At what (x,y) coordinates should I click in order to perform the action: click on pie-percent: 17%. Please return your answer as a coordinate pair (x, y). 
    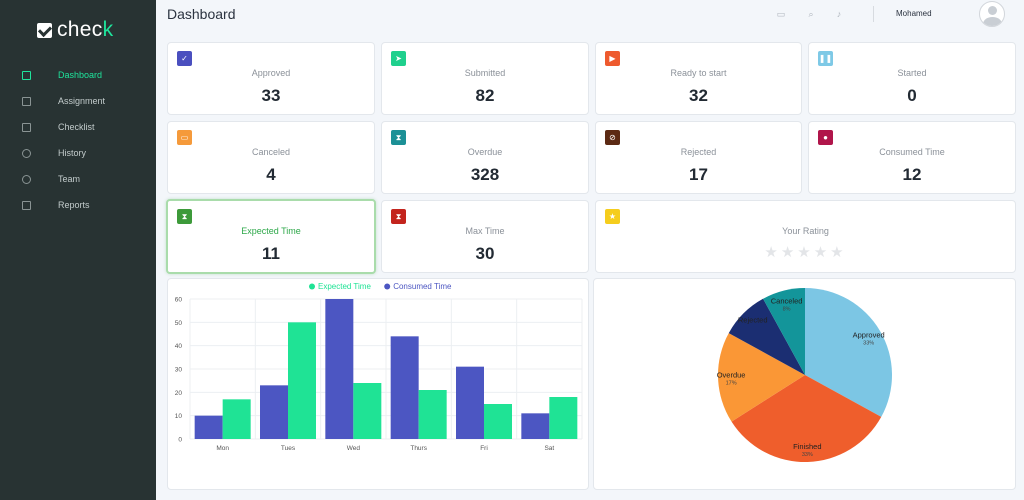
    Looking at the image, I should click on (731, 383).